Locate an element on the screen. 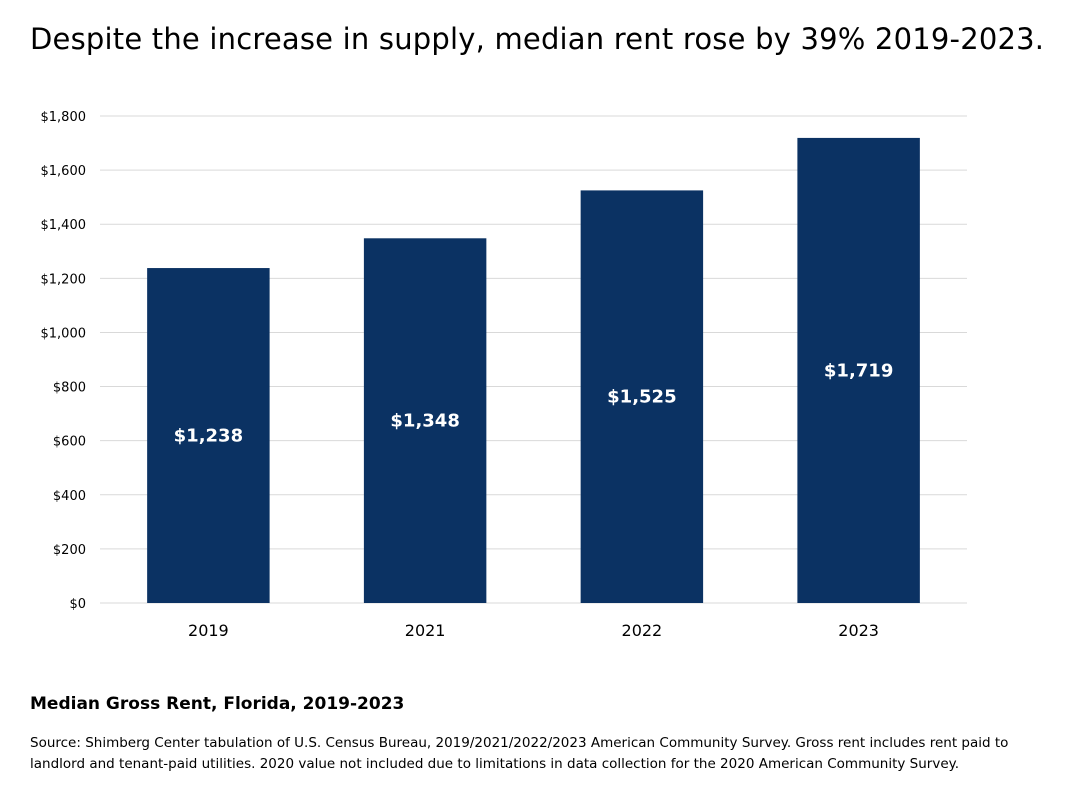 The width and height of the screenshot is (1078, 794). bar-data-label: $1,525 is located at coordinates (641, 397).